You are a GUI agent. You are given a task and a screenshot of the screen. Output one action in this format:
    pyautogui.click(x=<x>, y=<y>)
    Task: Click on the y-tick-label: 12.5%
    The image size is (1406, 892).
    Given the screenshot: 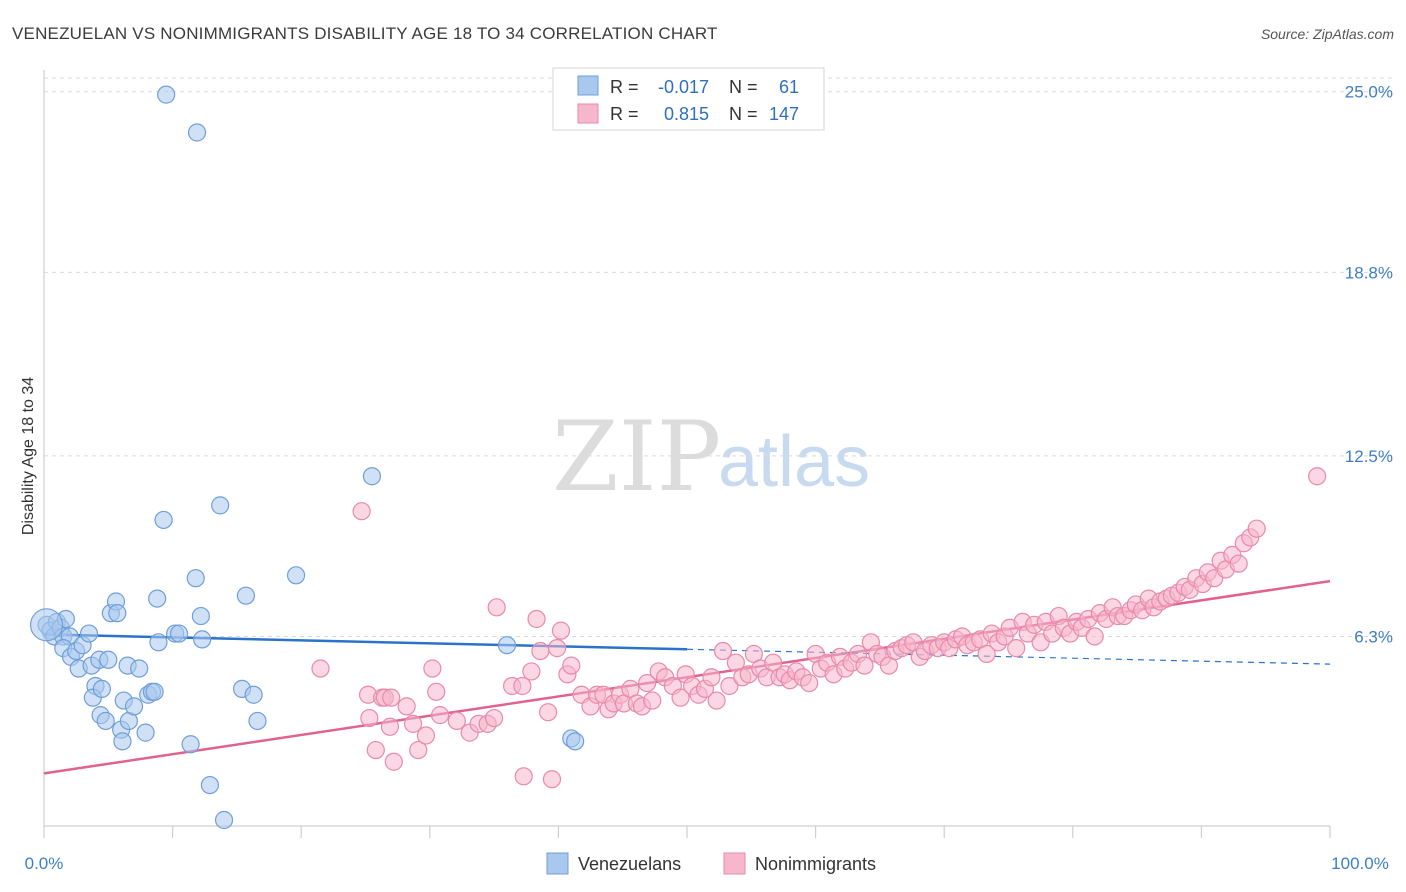 What is the action you would take?
    pyautogui.click(x=1369, y=456)
    